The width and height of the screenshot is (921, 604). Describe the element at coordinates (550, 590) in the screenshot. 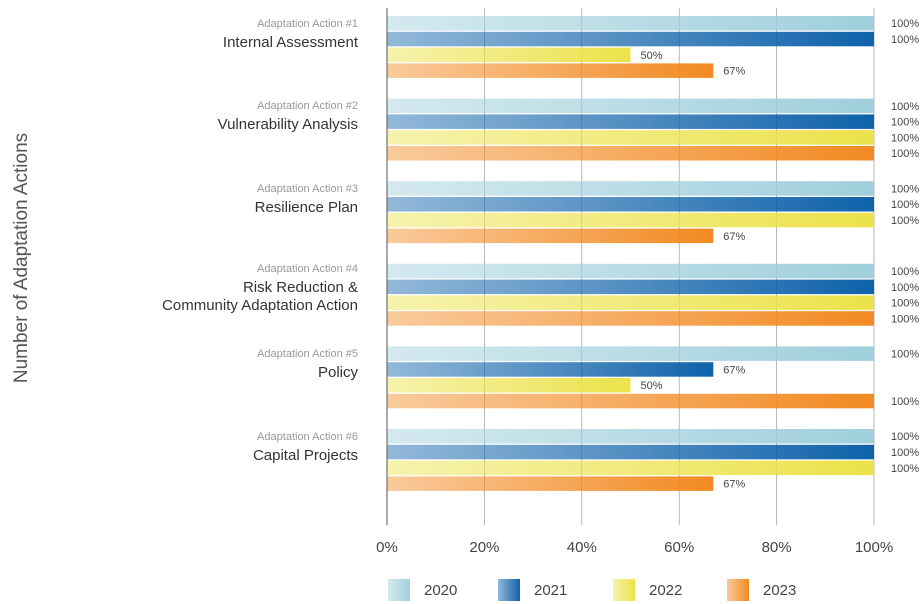

I see `legend-label: 2021` at that location.